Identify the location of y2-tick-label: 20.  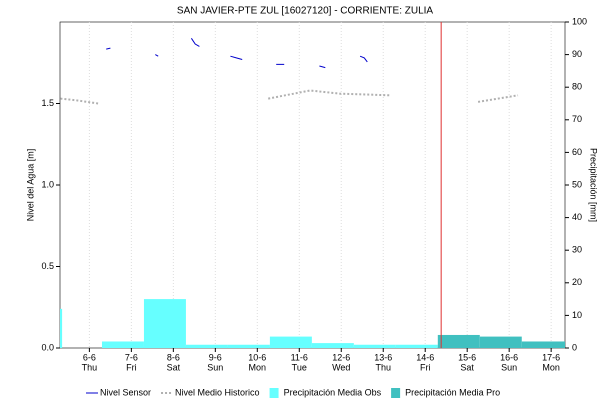
(577, 282).